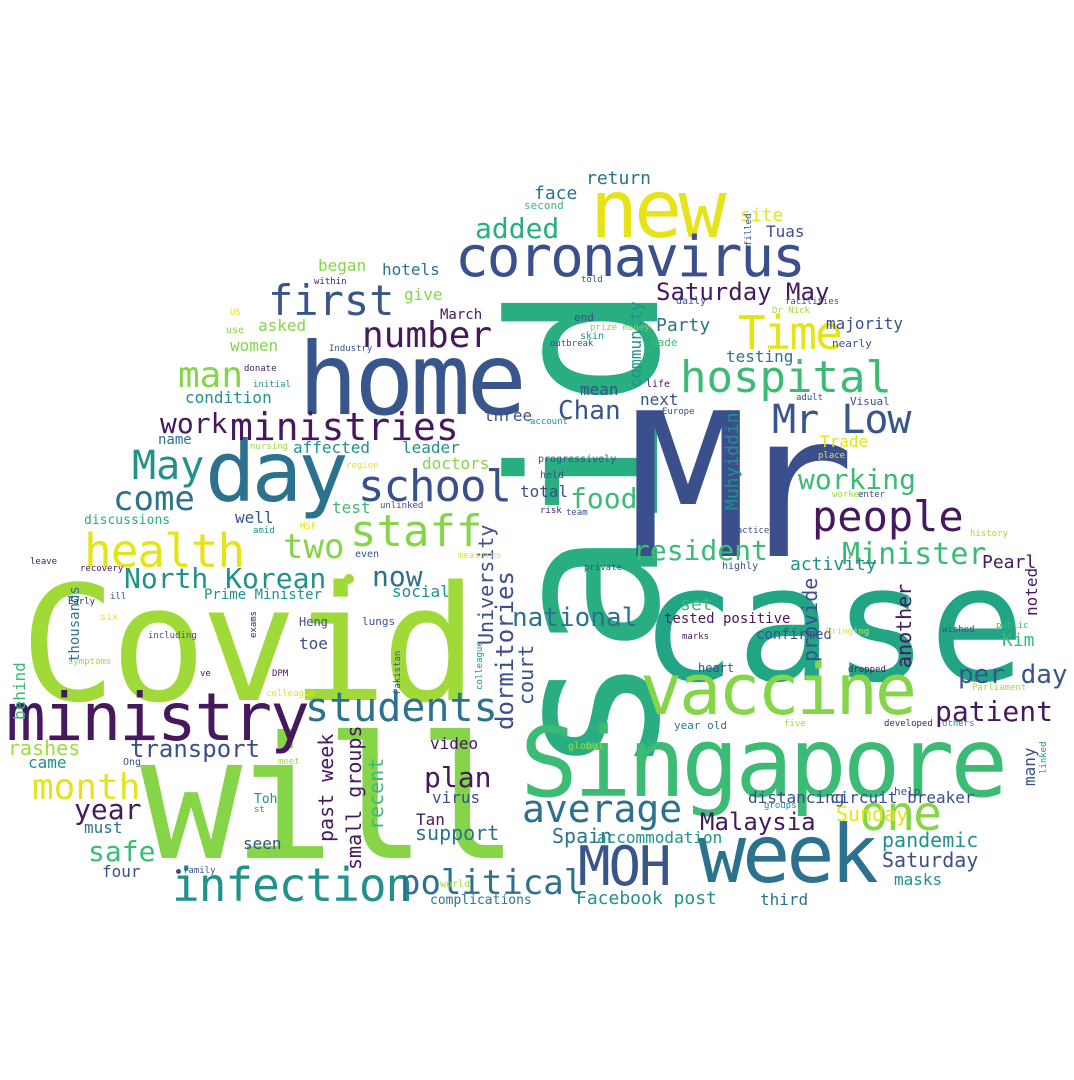 The width and height of the screenshot is (1074, 1080). Describe the element at coordinates (696, 604) in the screenshot. I see `word-pearl: set` at that location.